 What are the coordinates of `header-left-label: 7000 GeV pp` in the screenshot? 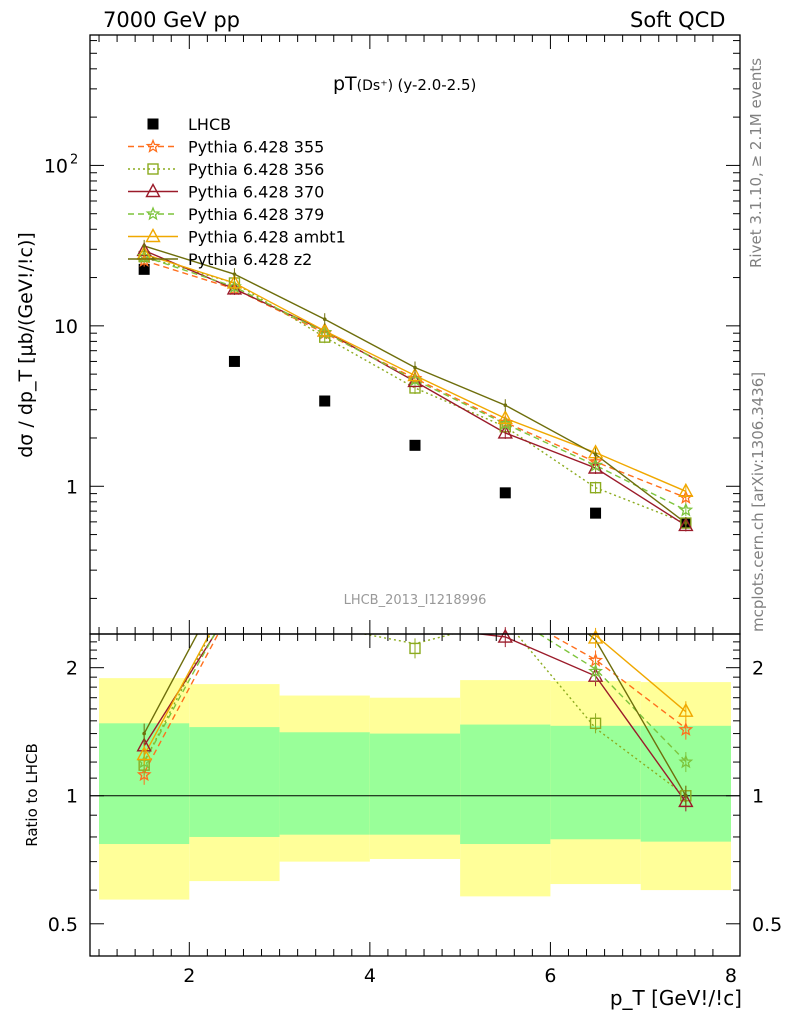 It's located at (172, 20).